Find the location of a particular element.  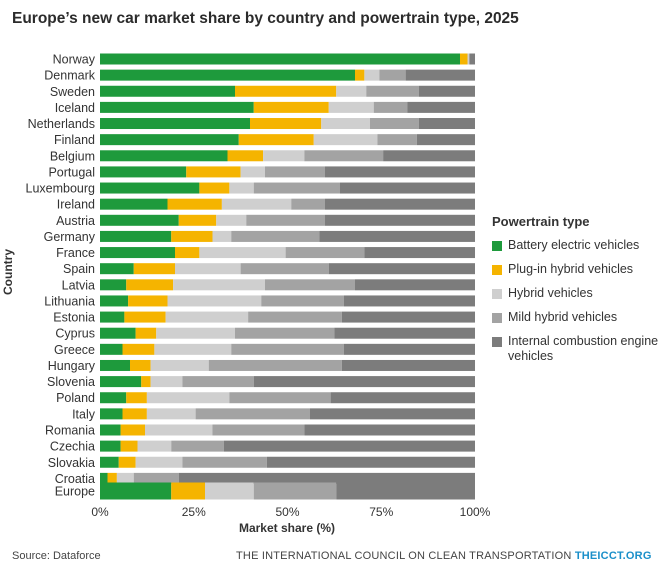

country-label: Austria is located at coordinates (75, 221).